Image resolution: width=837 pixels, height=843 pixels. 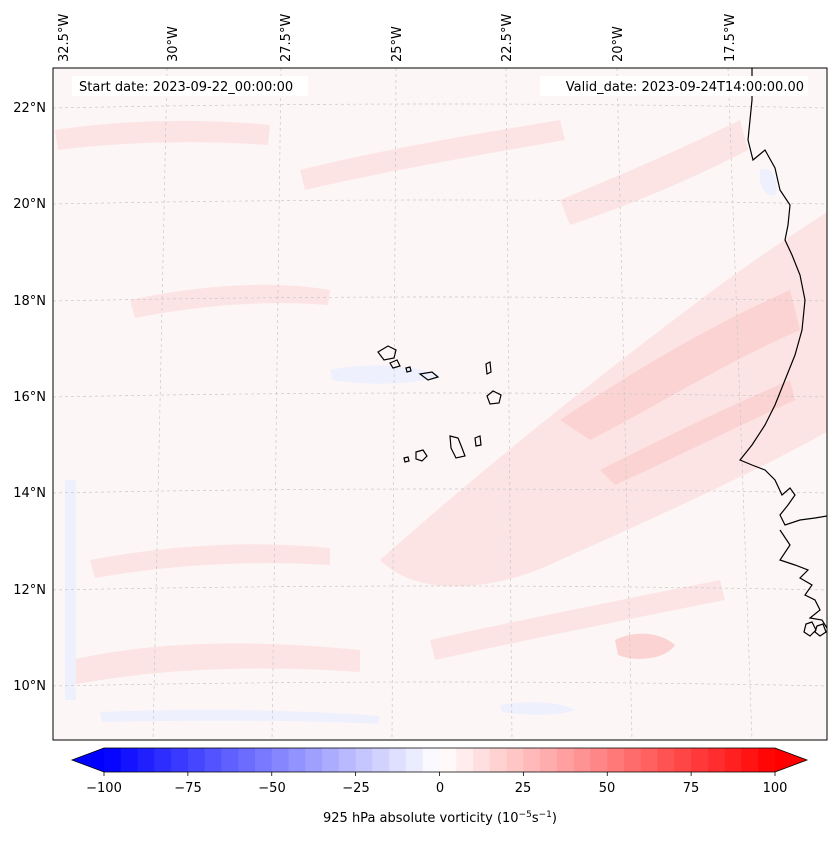 I want to click on lat-label: 20°N, so click(x=29, y=204).